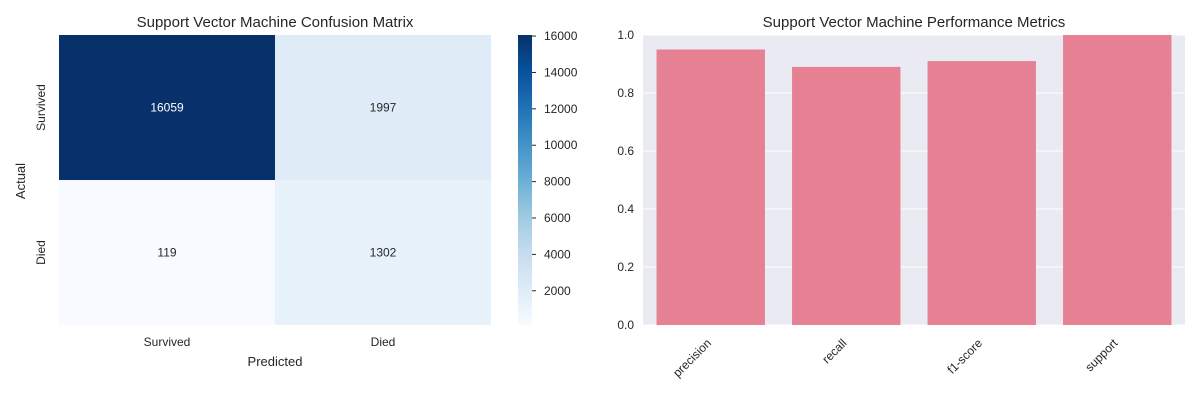 The image size is (1200, 405). What do you see at coordinates (275, 361) in the screenshot?
I see `heatmap-x-axis-label: Predicted` at bounding box center [275, 361].